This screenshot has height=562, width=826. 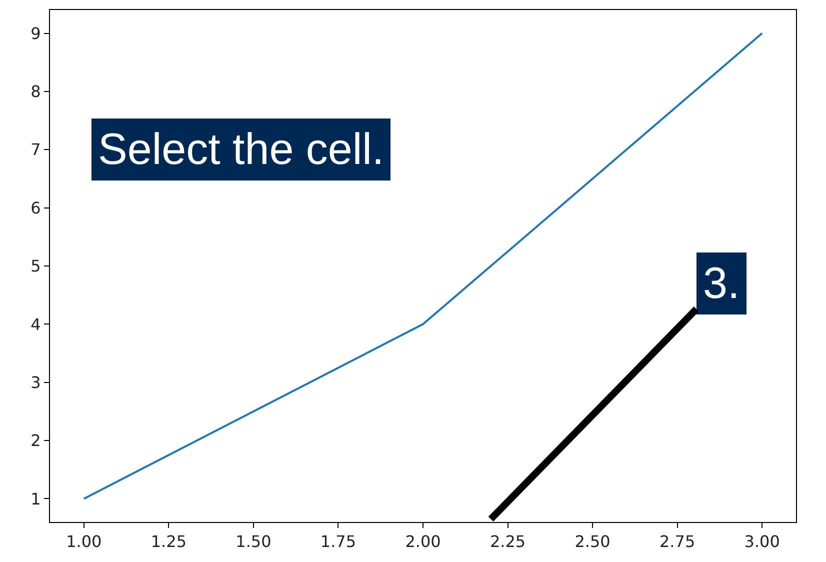 What do you see at coordinates (241, 149) in the screenshot?
I see `annotation: Select the cell.` at bounding box center [241, 149].